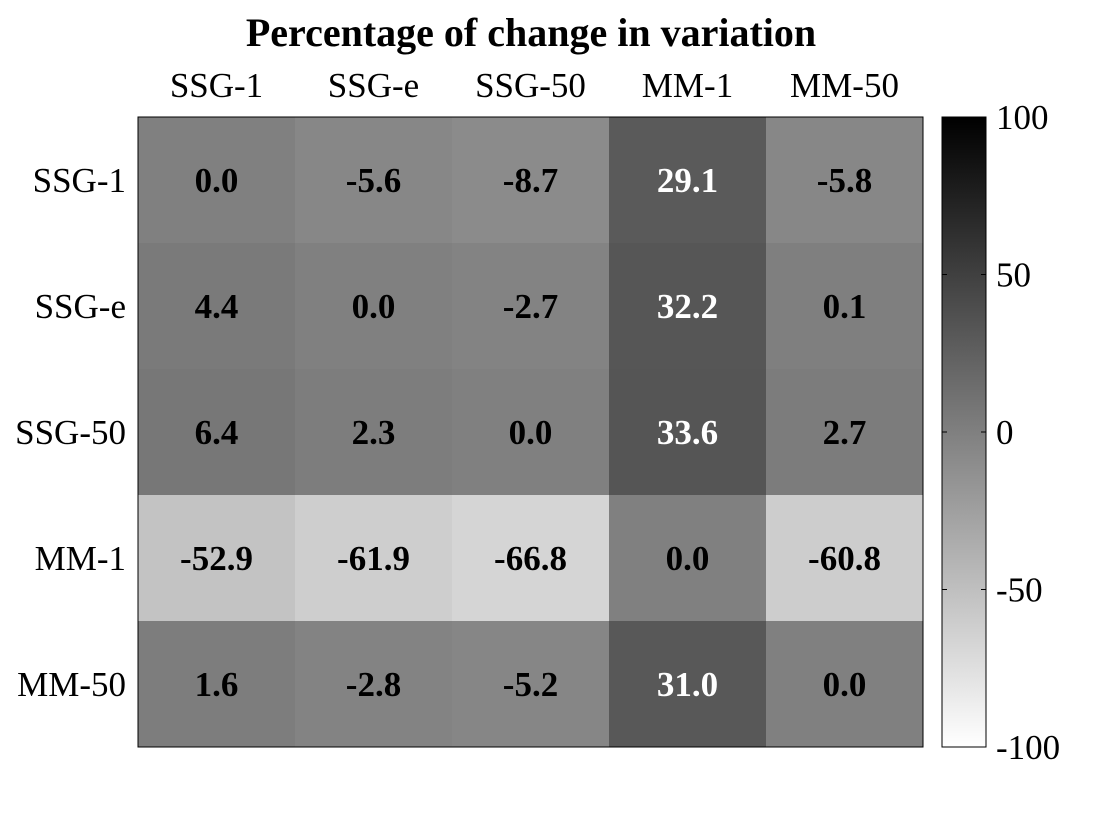  I want to click on row-label: MM-1, so click(80, 558).